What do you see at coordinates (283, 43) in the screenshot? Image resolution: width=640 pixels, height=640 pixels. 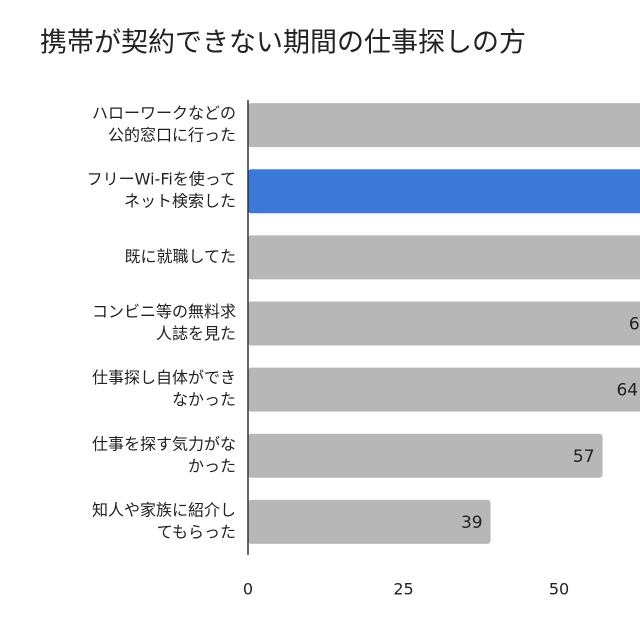 I see `chart-title: 携帯が契約できない期間の仕事探しの方` at bounding box center [283, 43].